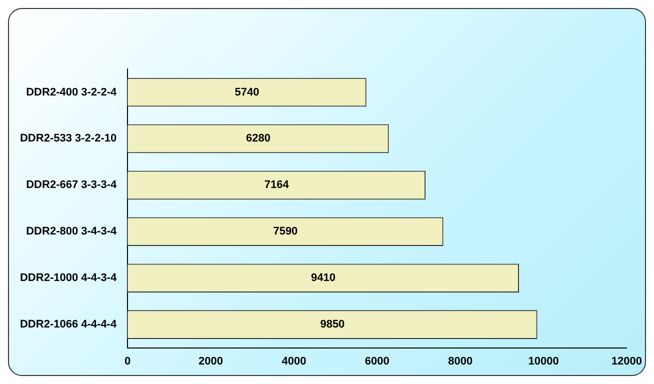 This screenshot has height=384, width=654. What do you see at coordinates (277, 185) in the screenshot?
I see `data-label: 7164` at bounding box center [277, 185].